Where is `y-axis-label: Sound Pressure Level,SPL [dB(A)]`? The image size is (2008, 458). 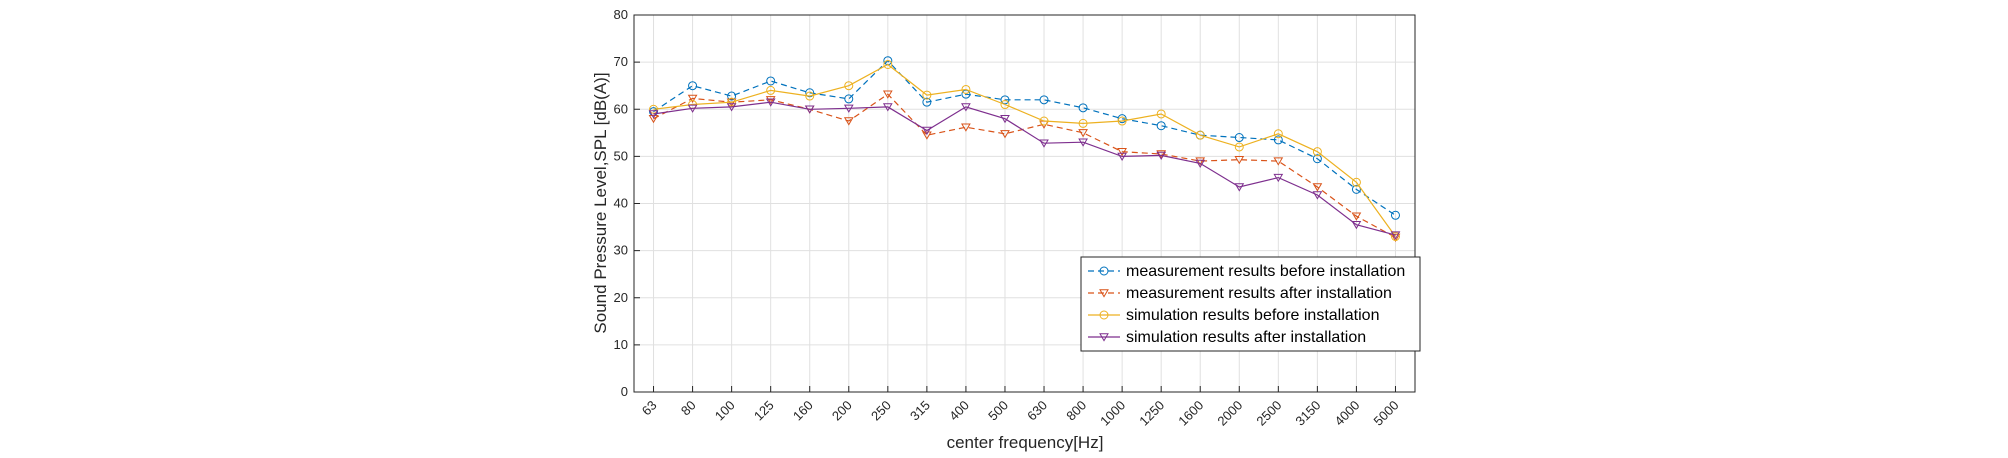
y-axis-label: Sound Pressure Level,SPL [dB(A)] is located at coordinates (600, 202).